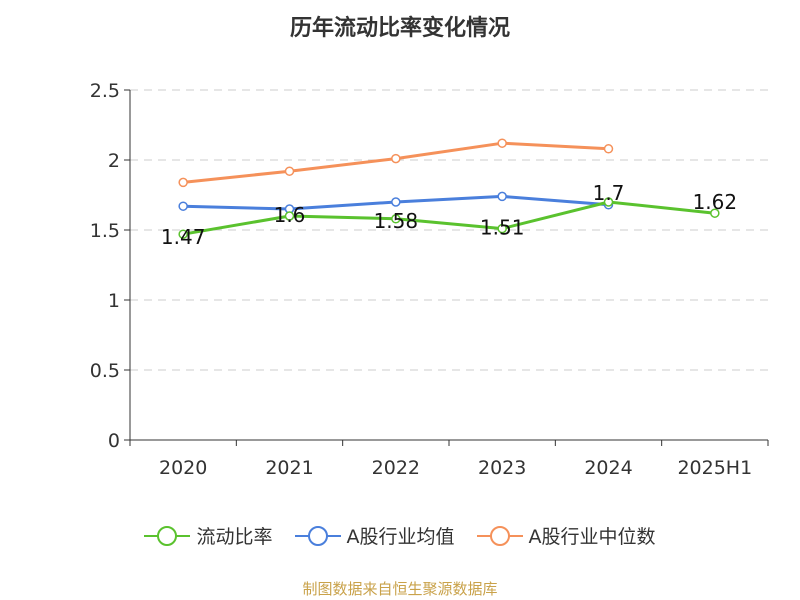  I want to click on legend-swatch-industry-median, so click(499, 535).